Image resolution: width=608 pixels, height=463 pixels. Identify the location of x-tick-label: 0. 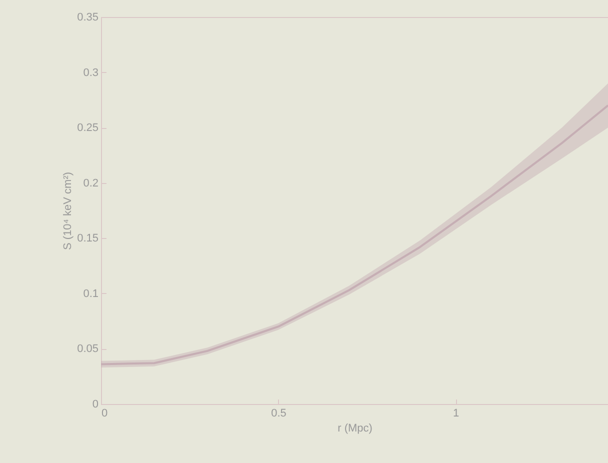
(105, 414).